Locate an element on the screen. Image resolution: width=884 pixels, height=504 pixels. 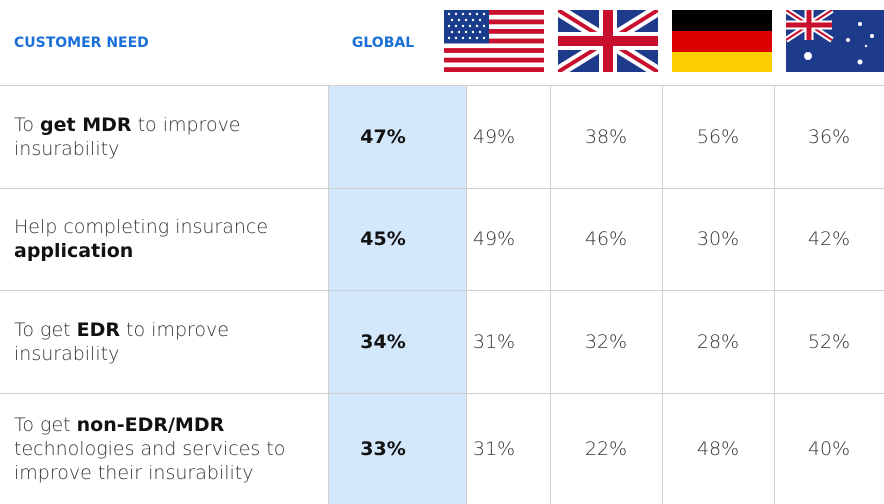
country-value: 22% is located at coordinates (606, 448).